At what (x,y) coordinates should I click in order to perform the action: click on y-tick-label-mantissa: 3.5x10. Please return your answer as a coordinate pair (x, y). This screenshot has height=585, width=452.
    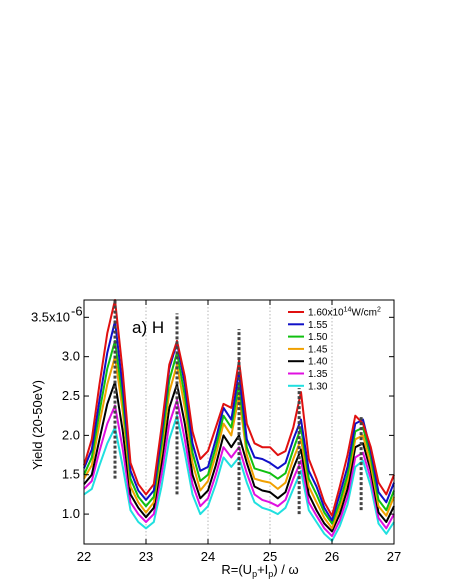
    Looking at the image, I should click on (50, 316).